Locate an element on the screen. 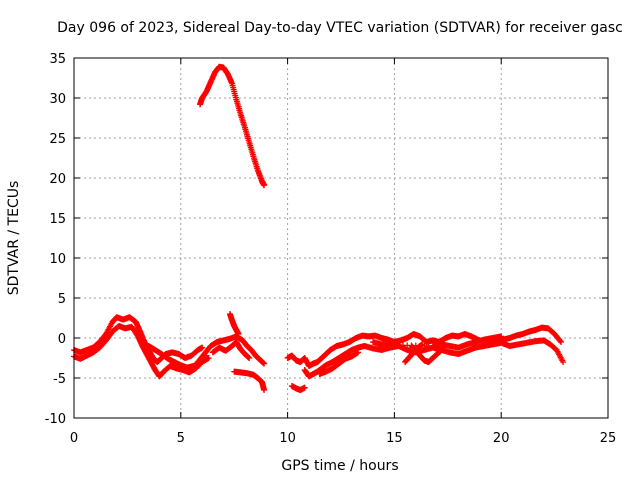  y-tick-label: 35 is located at coordinates (57, 59).